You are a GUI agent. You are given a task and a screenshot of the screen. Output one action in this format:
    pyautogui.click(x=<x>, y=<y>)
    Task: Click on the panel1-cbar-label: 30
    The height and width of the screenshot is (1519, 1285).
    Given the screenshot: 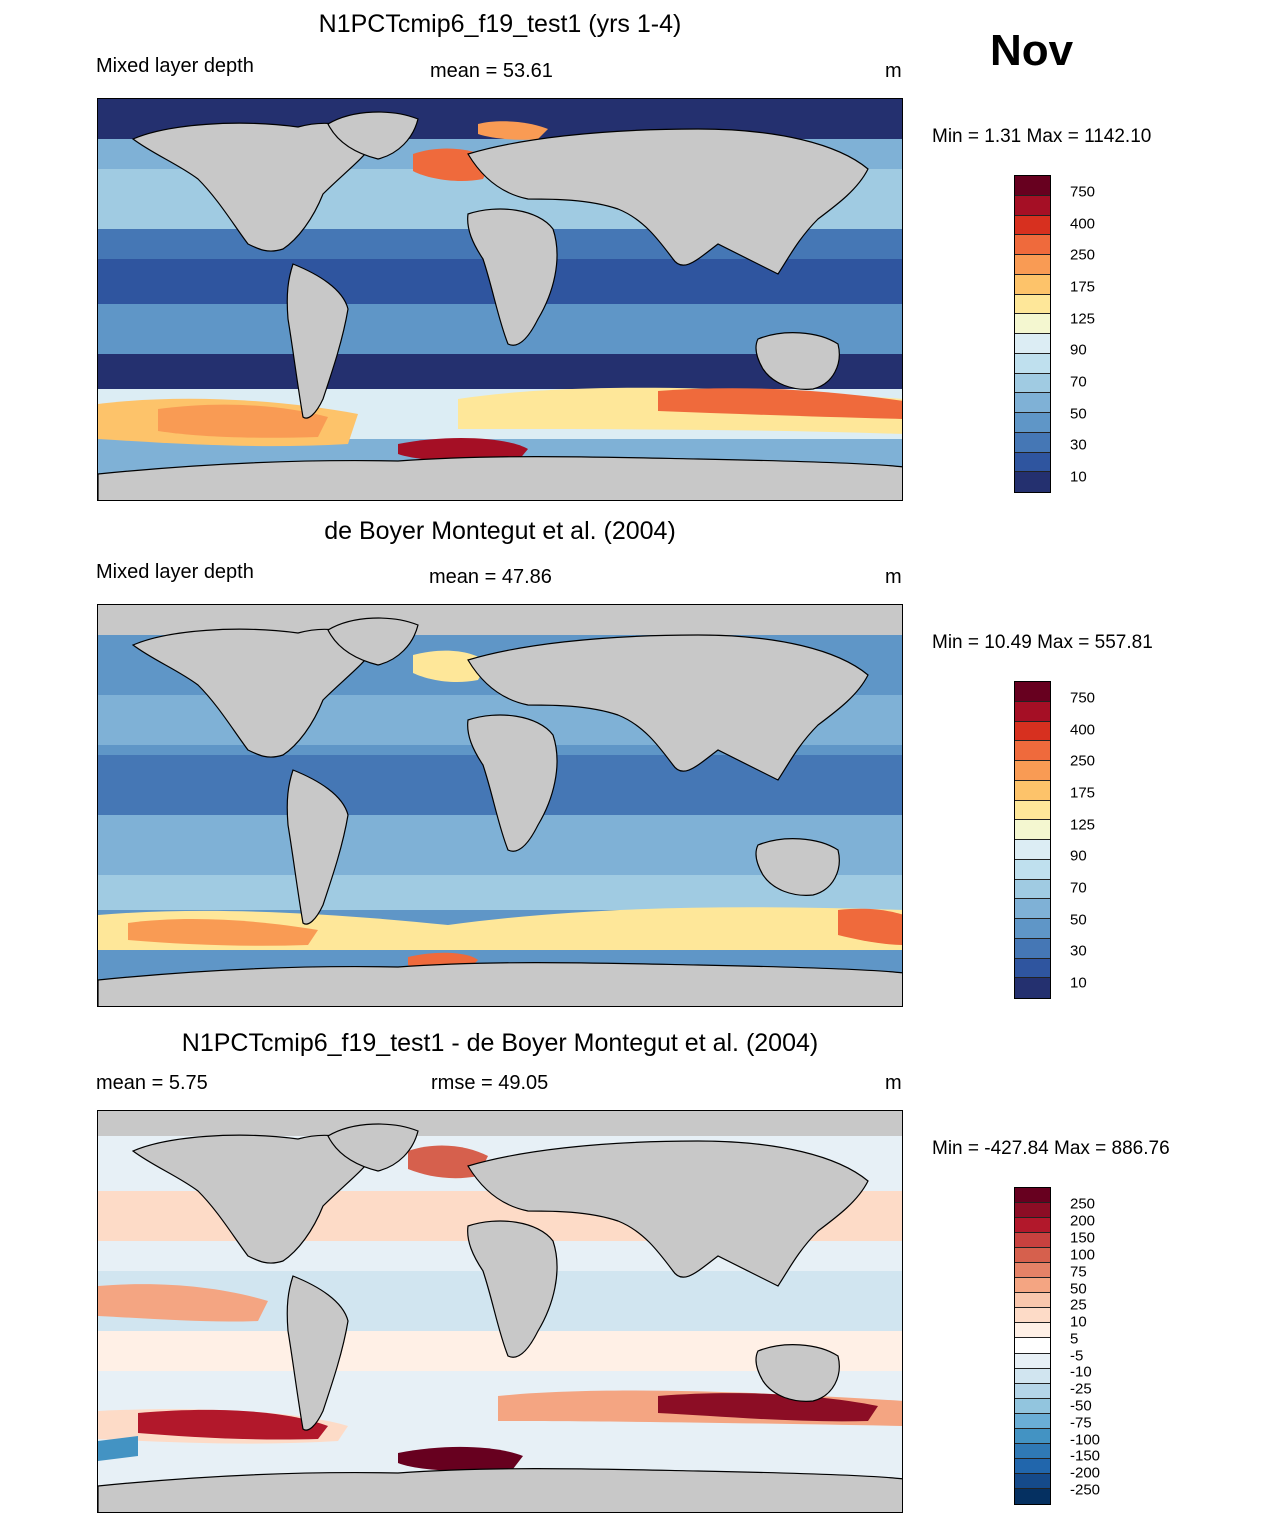 What is the action you would take?
    pyautogui.click(x=1078, y=445)
    